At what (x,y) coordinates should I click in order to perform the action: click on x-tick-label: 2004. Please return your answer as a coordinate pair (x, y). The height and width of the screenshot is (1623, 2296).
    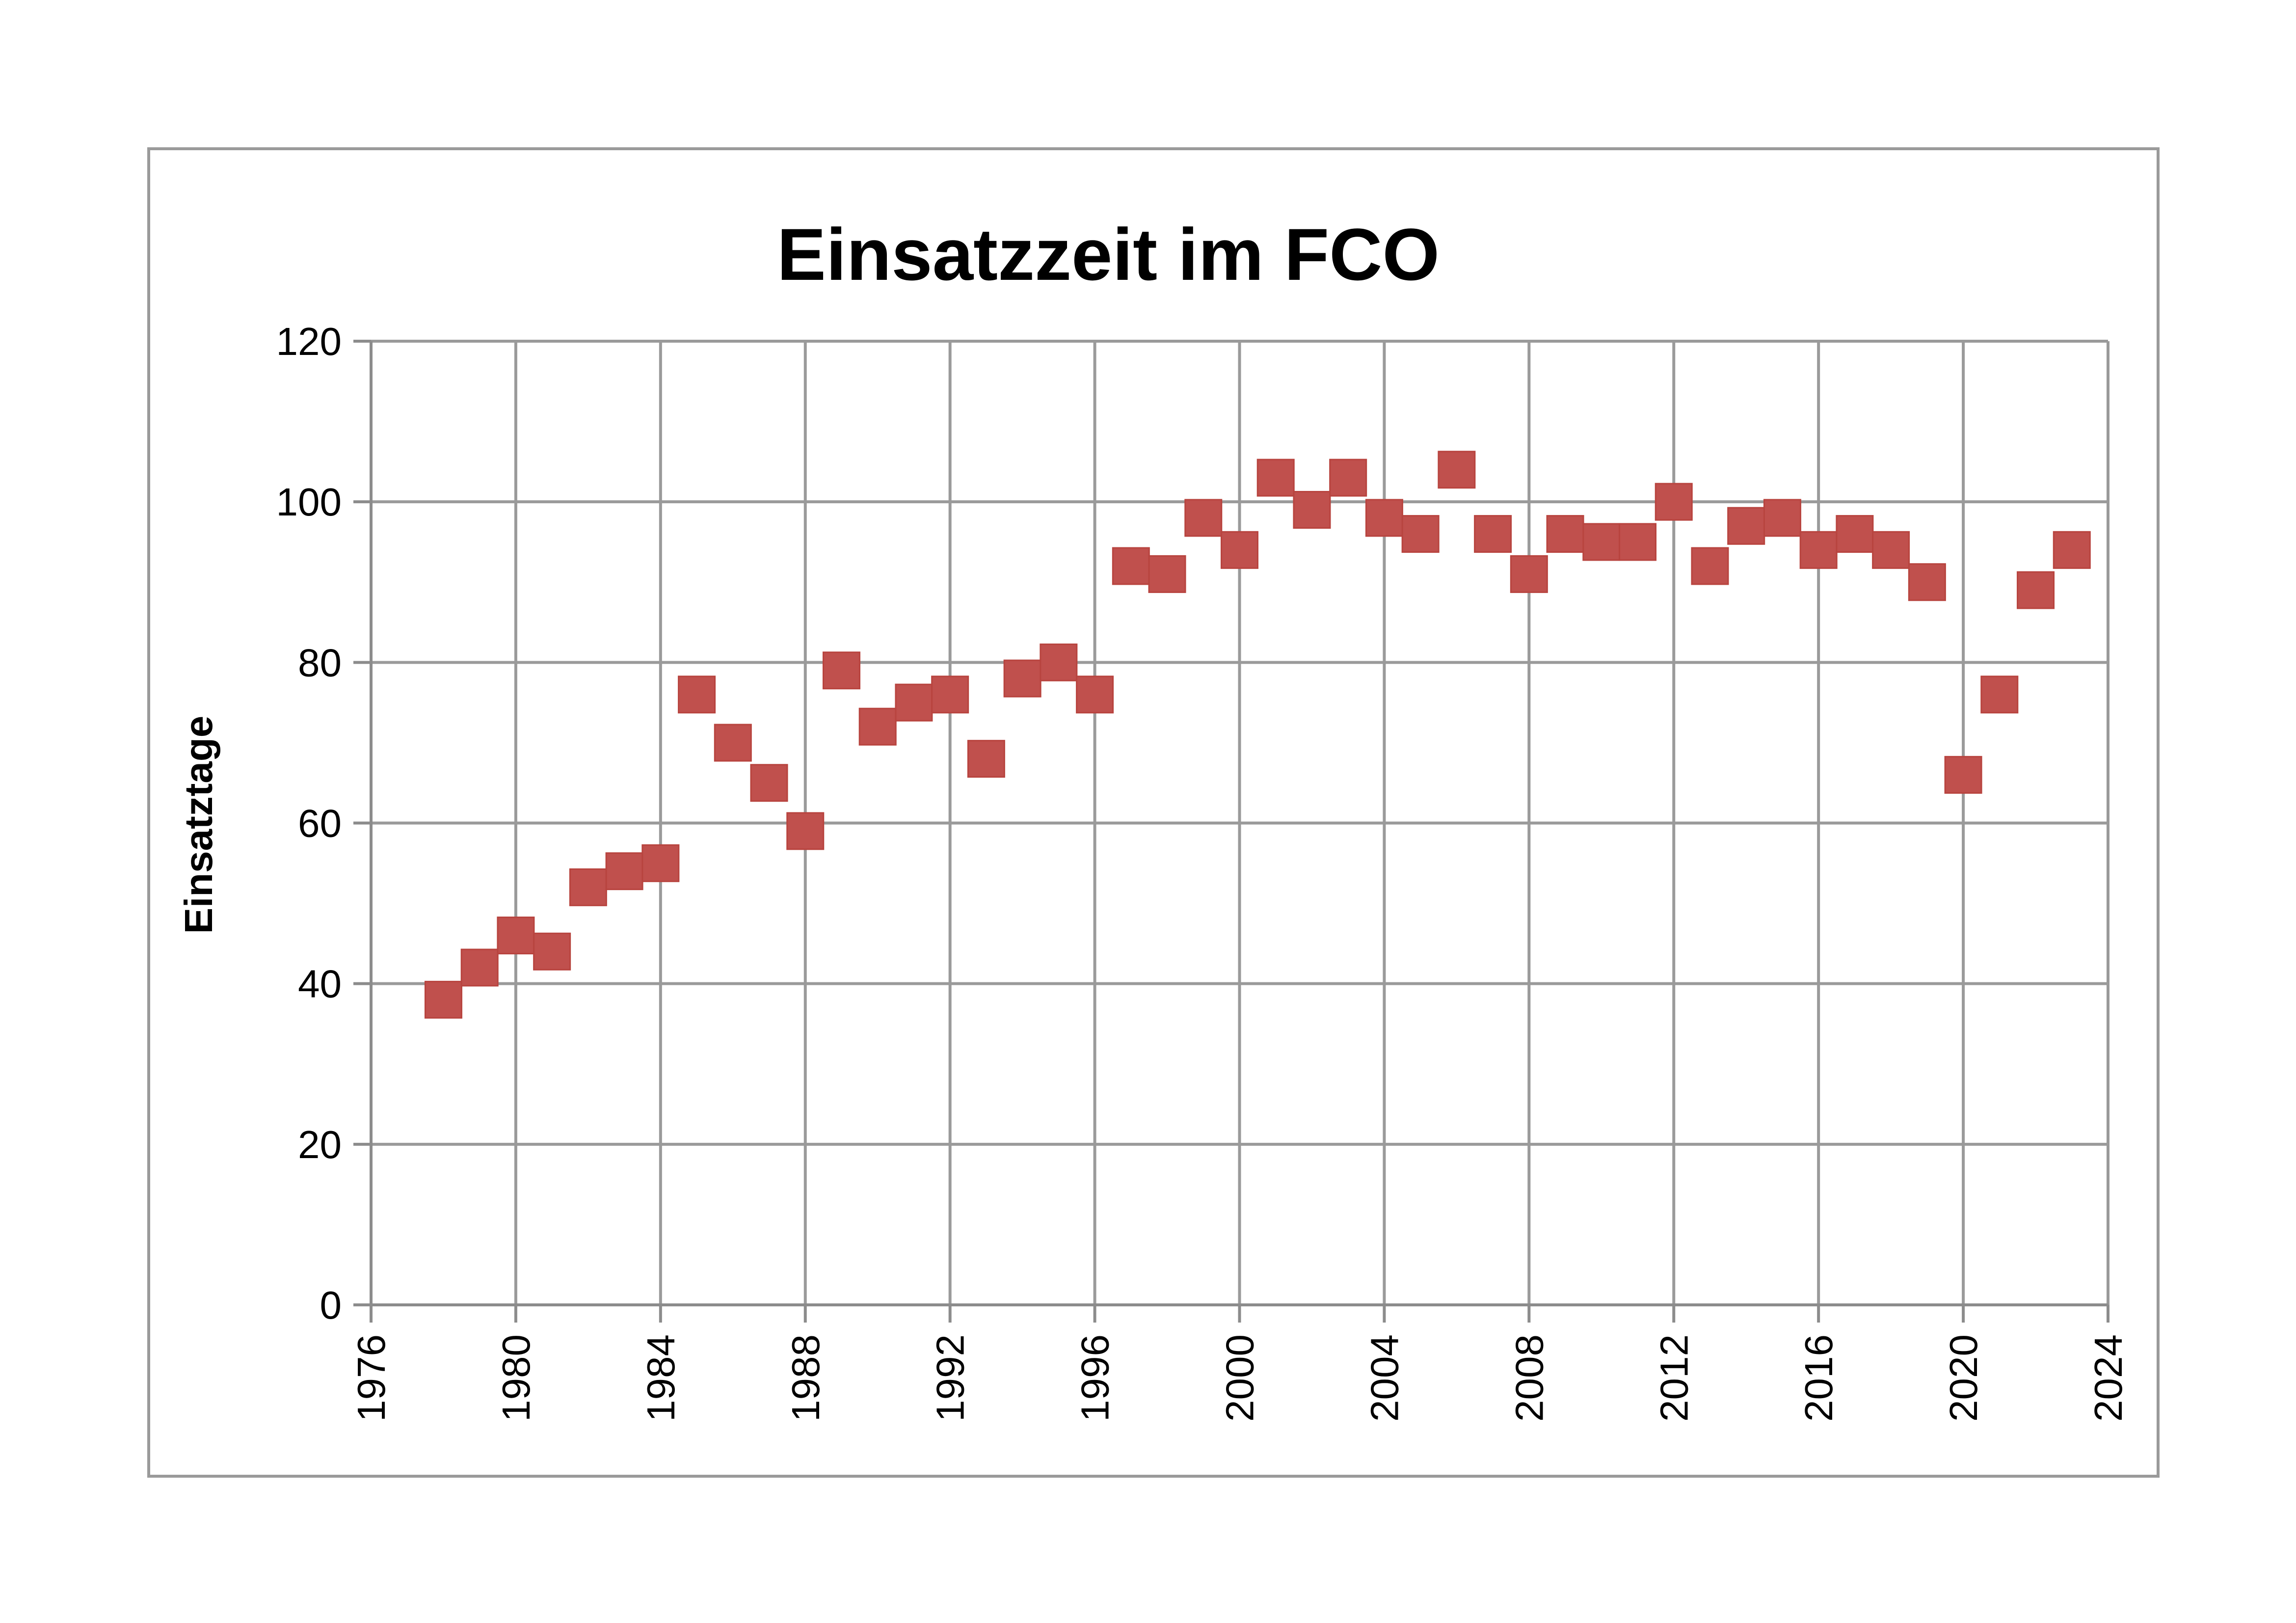
    Looking at the image, I should click on (1384, 1378).